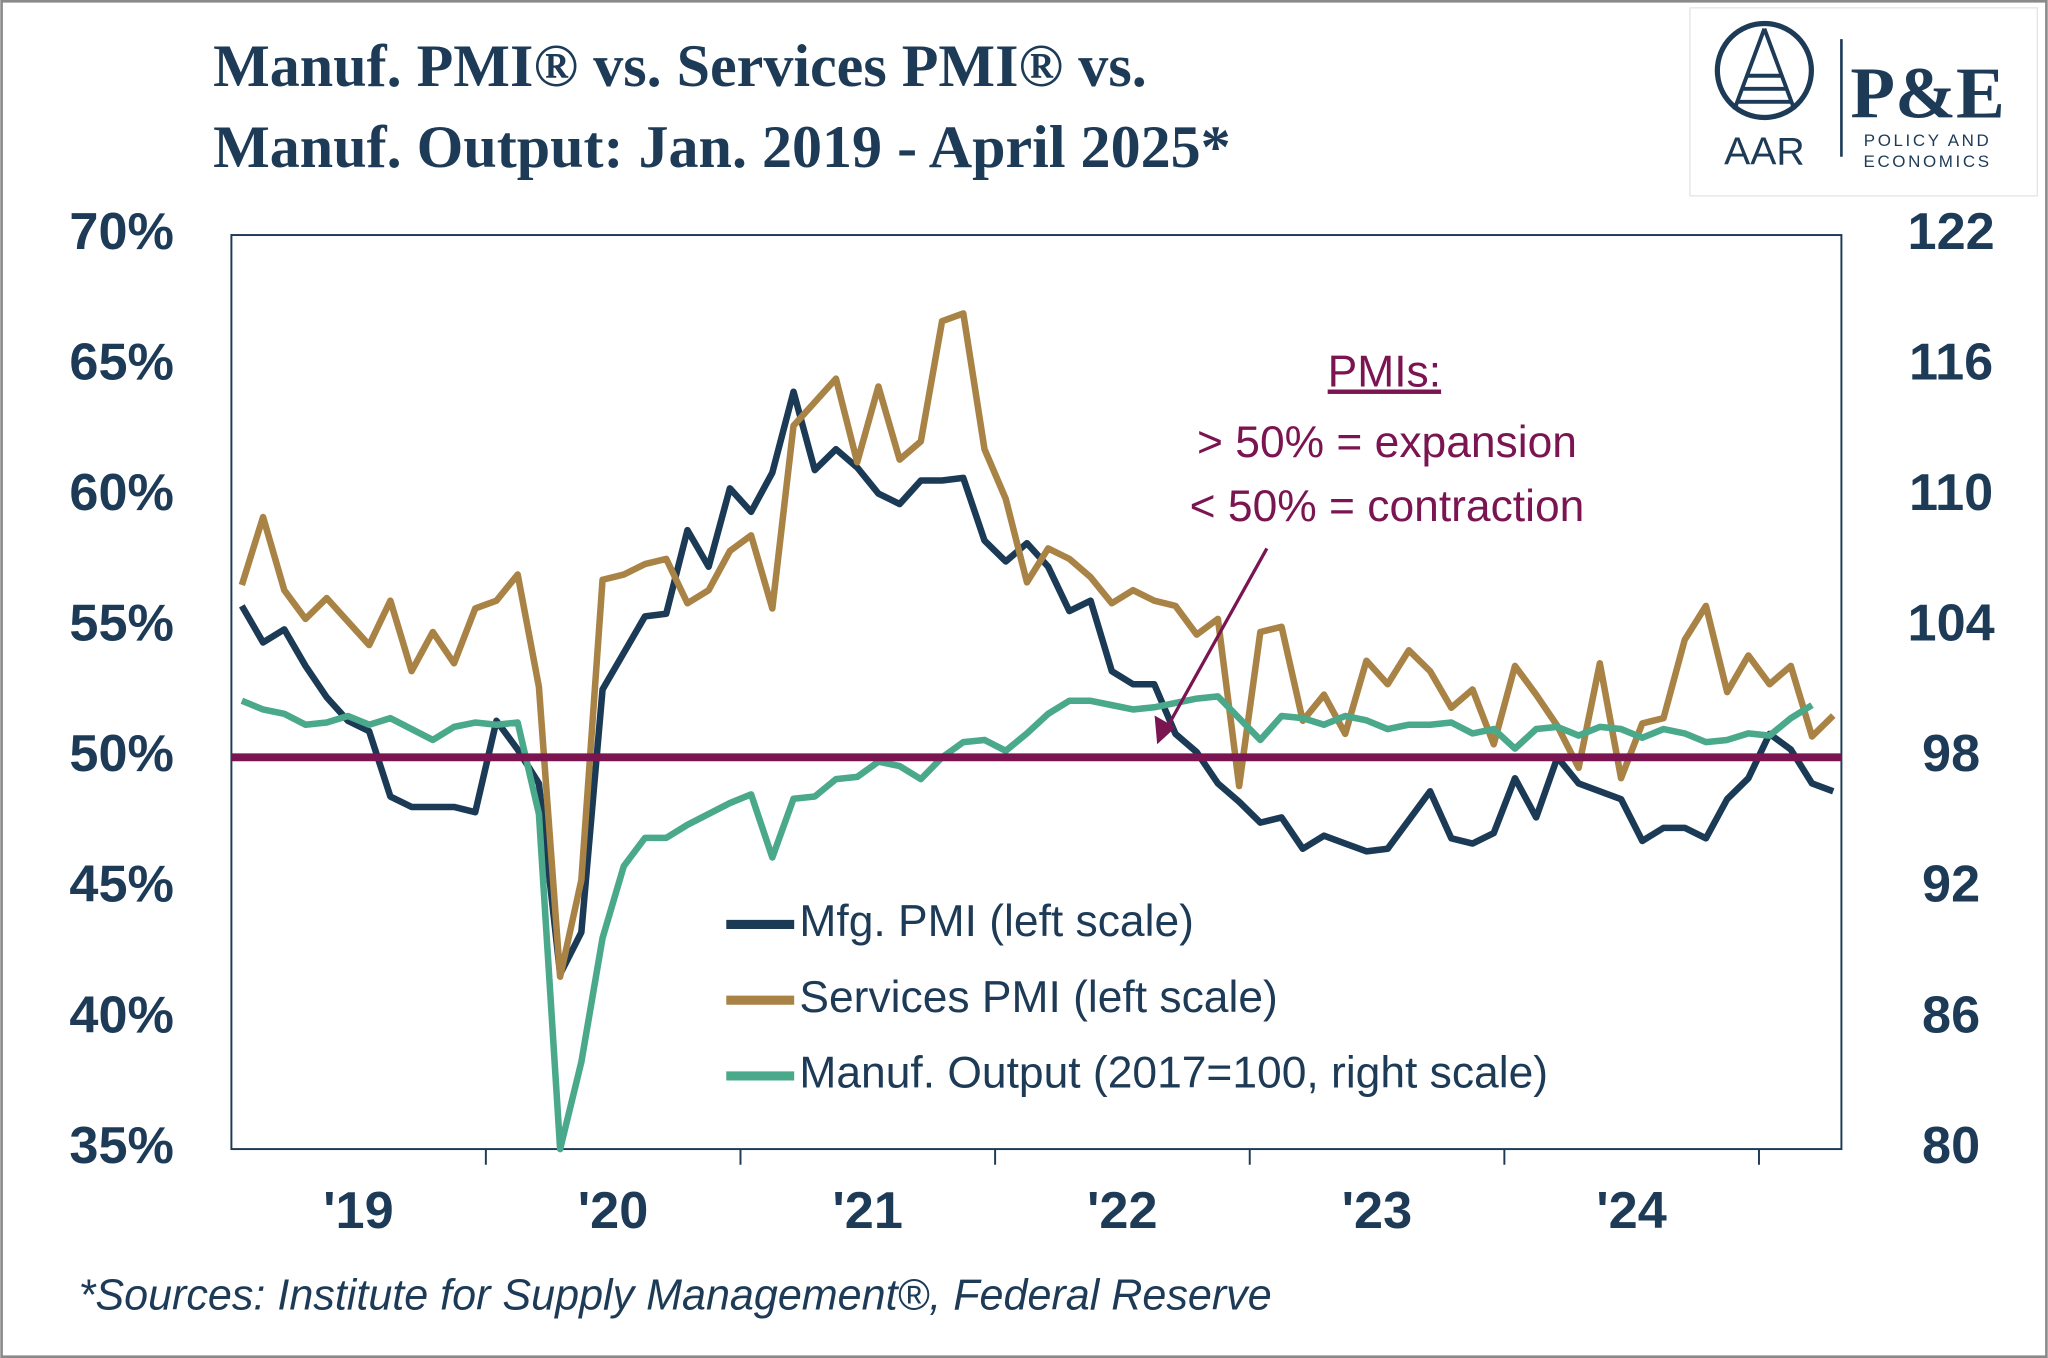  Describe the element at coordinates (121, 493) in the screenshot. I see `y-tick-label: 60%` at that location.